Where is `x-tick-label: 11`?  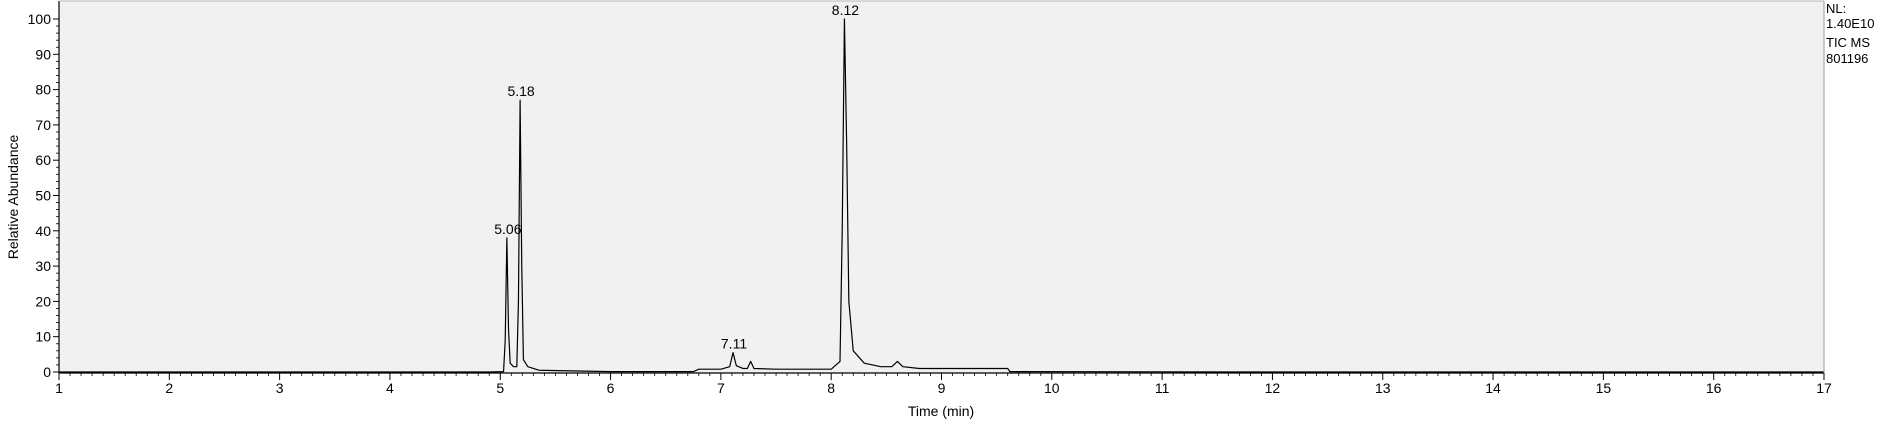
x-tick-label: 11 is located at coordinates (1162, 388).